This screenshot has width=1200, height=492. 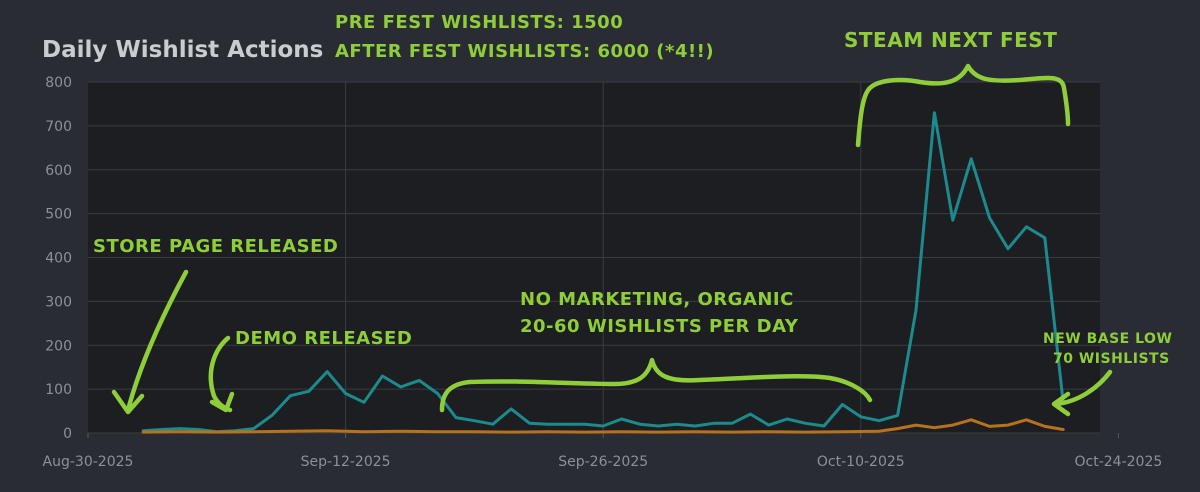 What do you see at coordinates (1083, 388) in the screenshot?
I see `base-low-arrow` at bounding box center [1083, 388].